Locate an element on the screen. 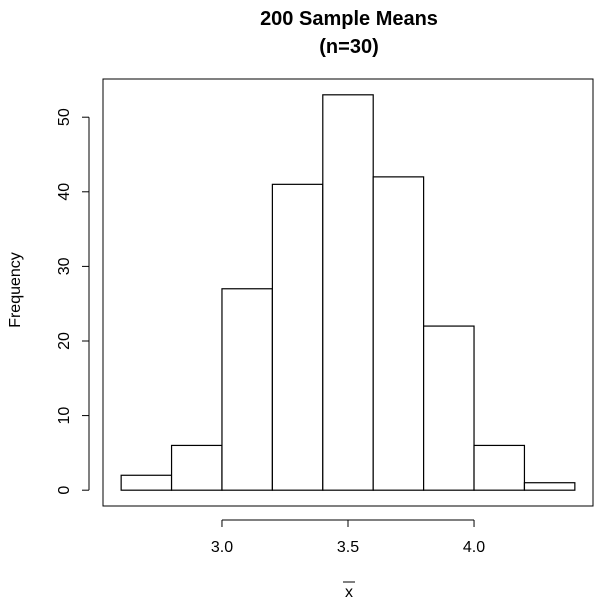 Image resolution: width=602 pixels, height=605 pixels. y-tick-label: 20 is located at coordinates (64, 341).